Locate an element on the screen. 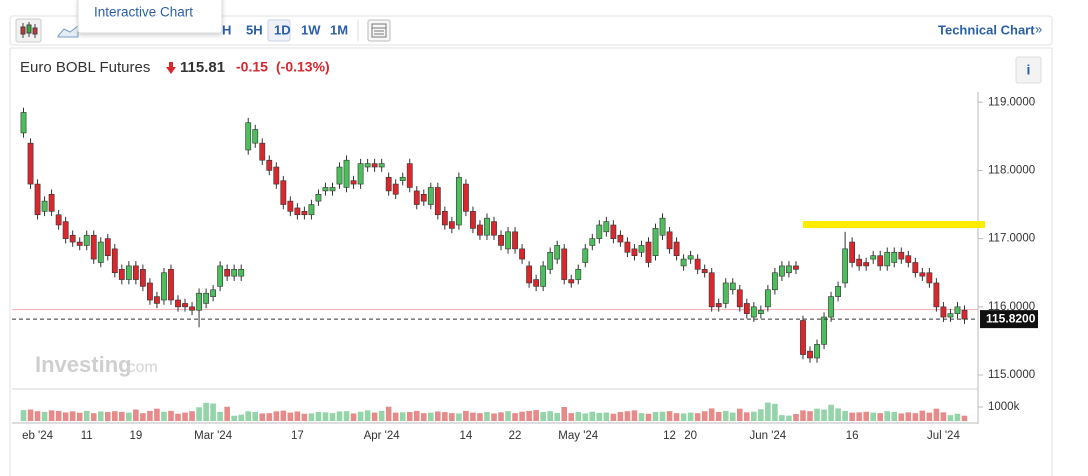 The height and width of the screenshot is (476, 1088). chart-type-dropdown is located at coordinates (150, 17).